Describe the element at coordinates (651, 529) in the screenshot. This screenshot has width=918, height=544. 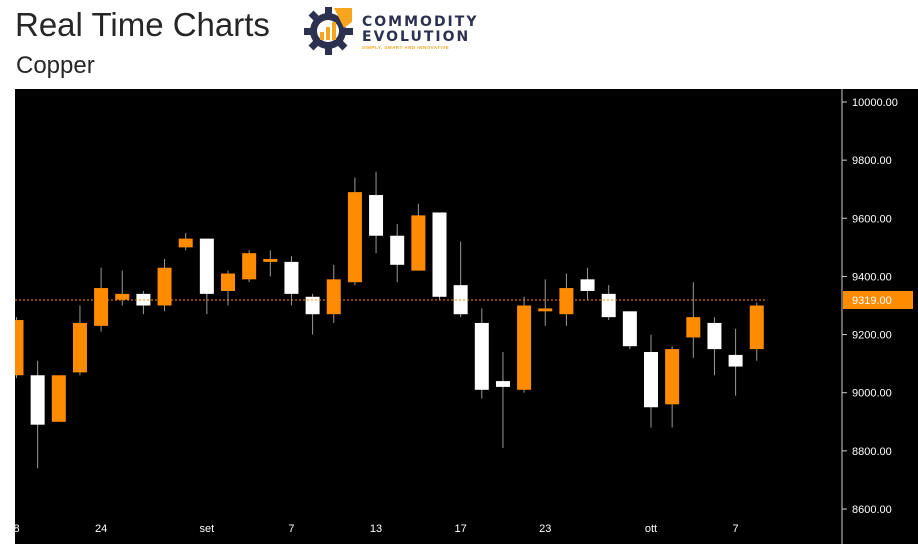
I see `x-tick-label: ott` at that location.